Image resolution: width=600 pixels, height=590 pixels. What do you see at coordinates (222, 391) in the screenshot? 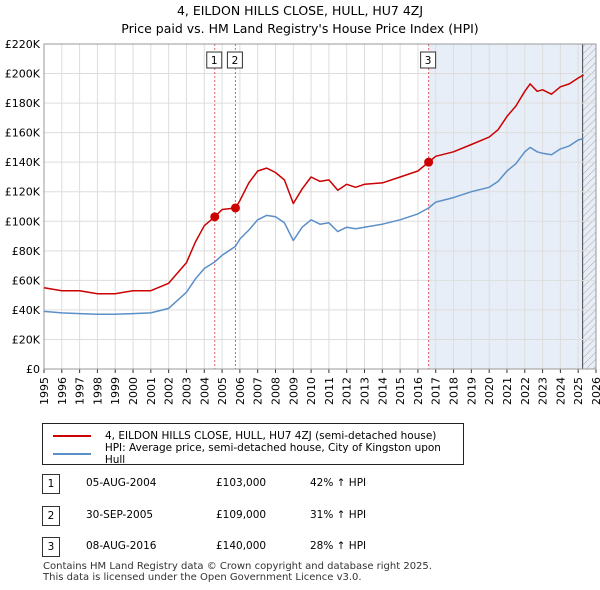
I see `x-tick-label: 2005` at bounding box center [222, 391].